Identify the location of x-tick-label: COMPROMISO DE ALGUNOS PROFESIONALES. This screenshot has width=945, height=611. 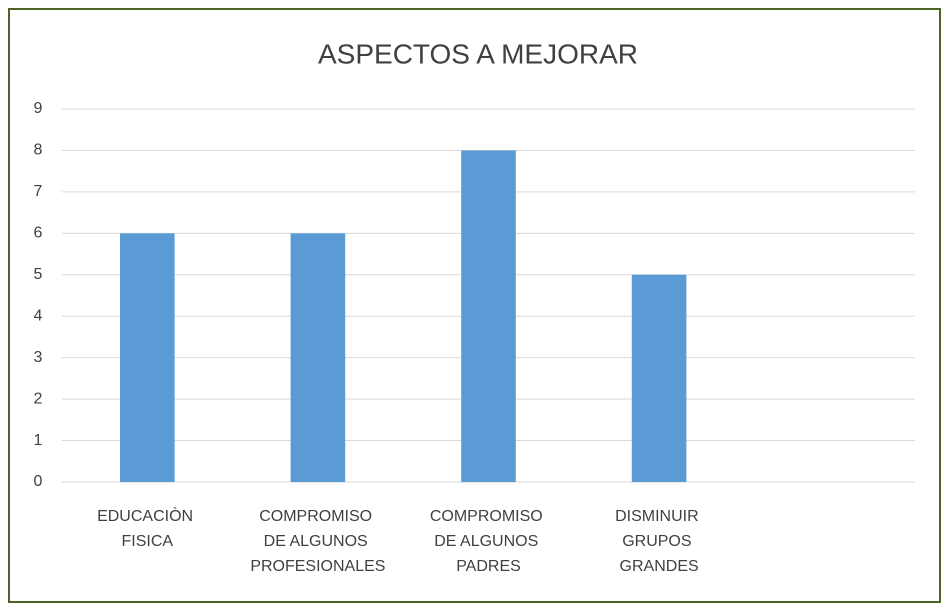
(317, 541).